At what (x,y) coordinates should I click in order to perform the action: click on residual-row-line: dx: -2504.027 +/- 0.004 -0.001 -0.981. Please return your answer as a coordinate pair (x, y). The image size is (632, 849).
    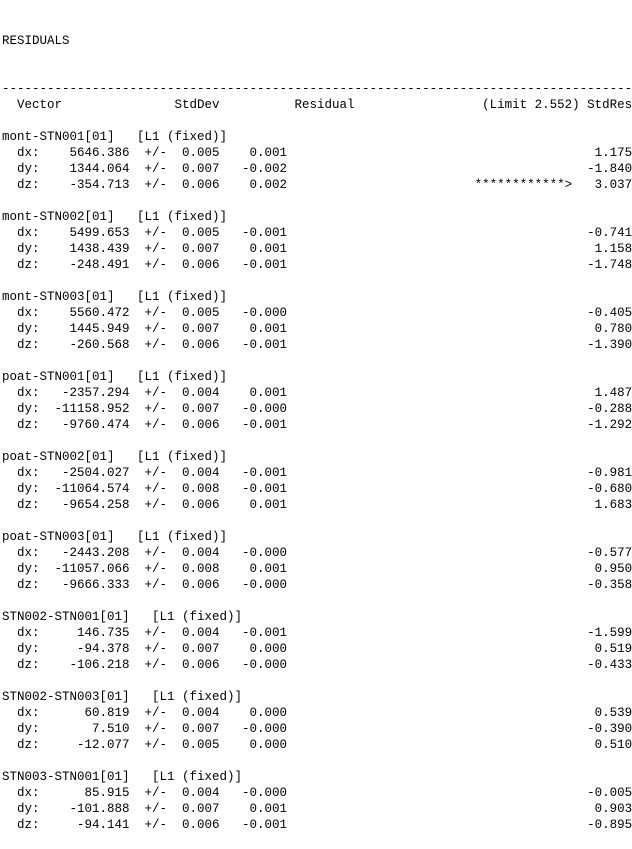
    Looking at the image, I should click on (317, 473).